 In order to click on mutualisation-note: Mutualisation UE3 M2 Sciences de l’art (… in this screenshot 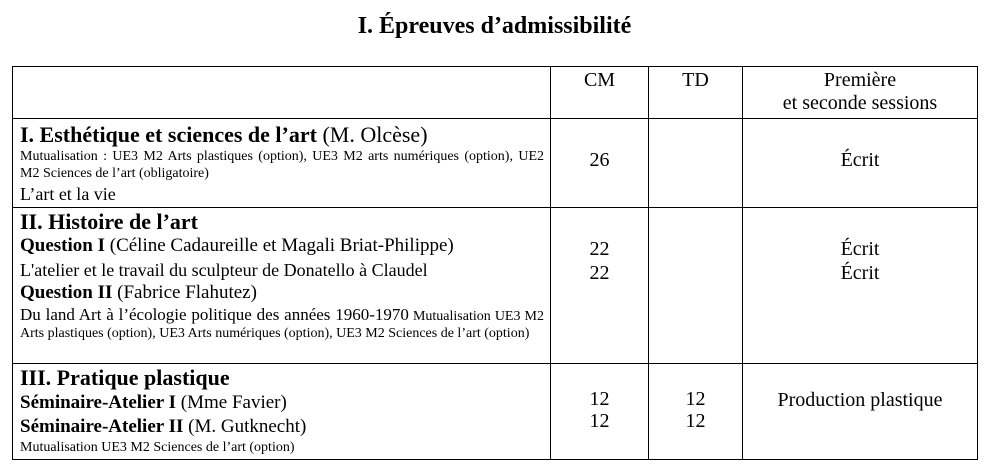, I will do `click(157, 447)`.